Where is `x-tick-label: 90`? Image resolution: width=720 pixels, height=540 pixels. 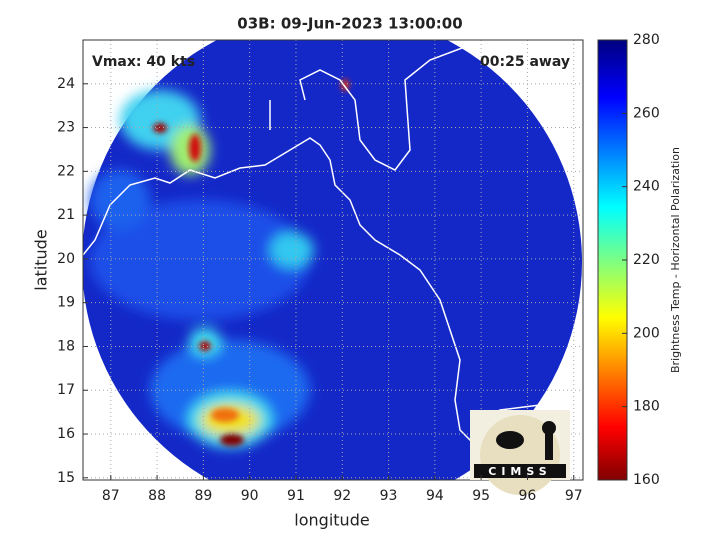 x-tick-label: 90 is located at coordinates (250, 496).